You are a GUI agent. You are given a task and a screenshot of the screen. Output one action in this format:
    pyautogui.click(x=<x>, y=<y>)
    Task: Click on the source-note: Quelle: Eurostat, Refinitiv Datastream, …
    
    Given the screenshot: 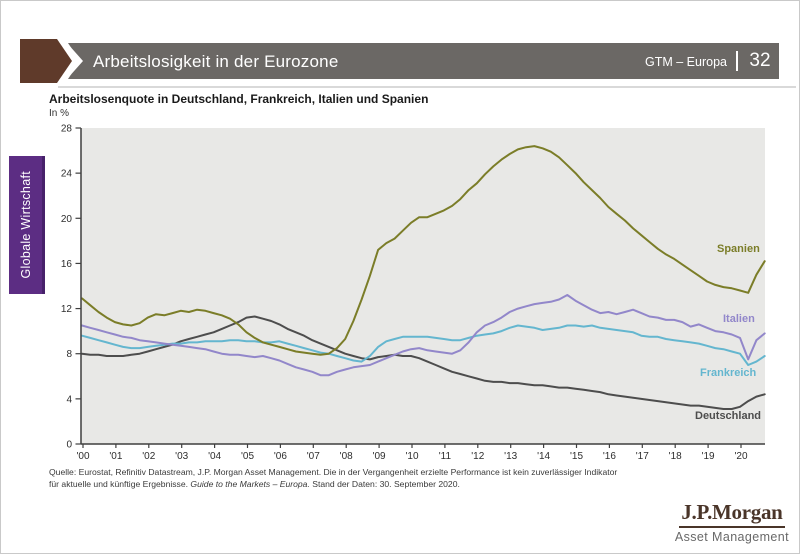 What is the action you would take?
    pyautogui.click(x=339, y=478)
    